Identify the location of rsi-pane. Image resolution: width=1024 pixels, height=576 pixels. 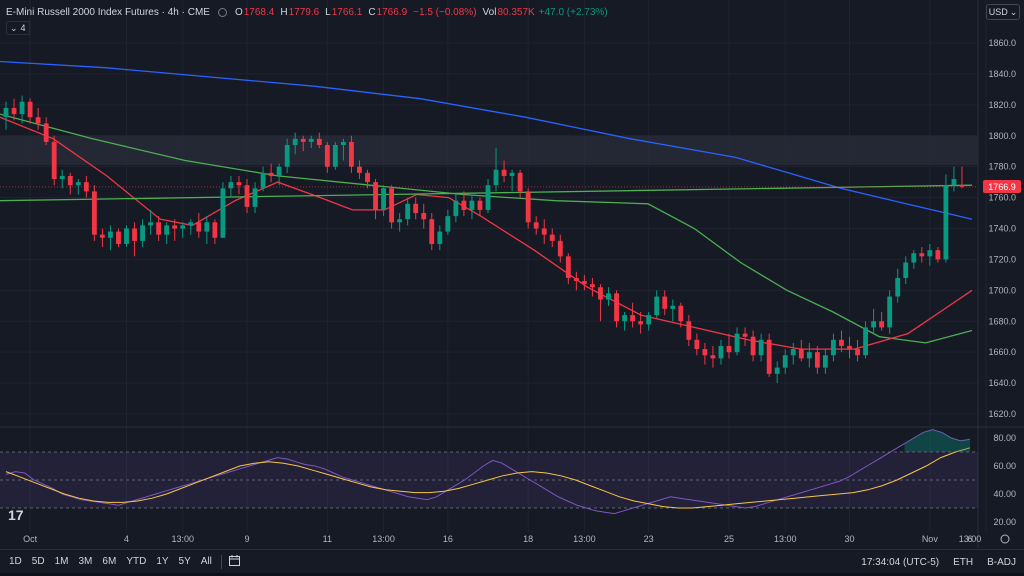
(489, 472).